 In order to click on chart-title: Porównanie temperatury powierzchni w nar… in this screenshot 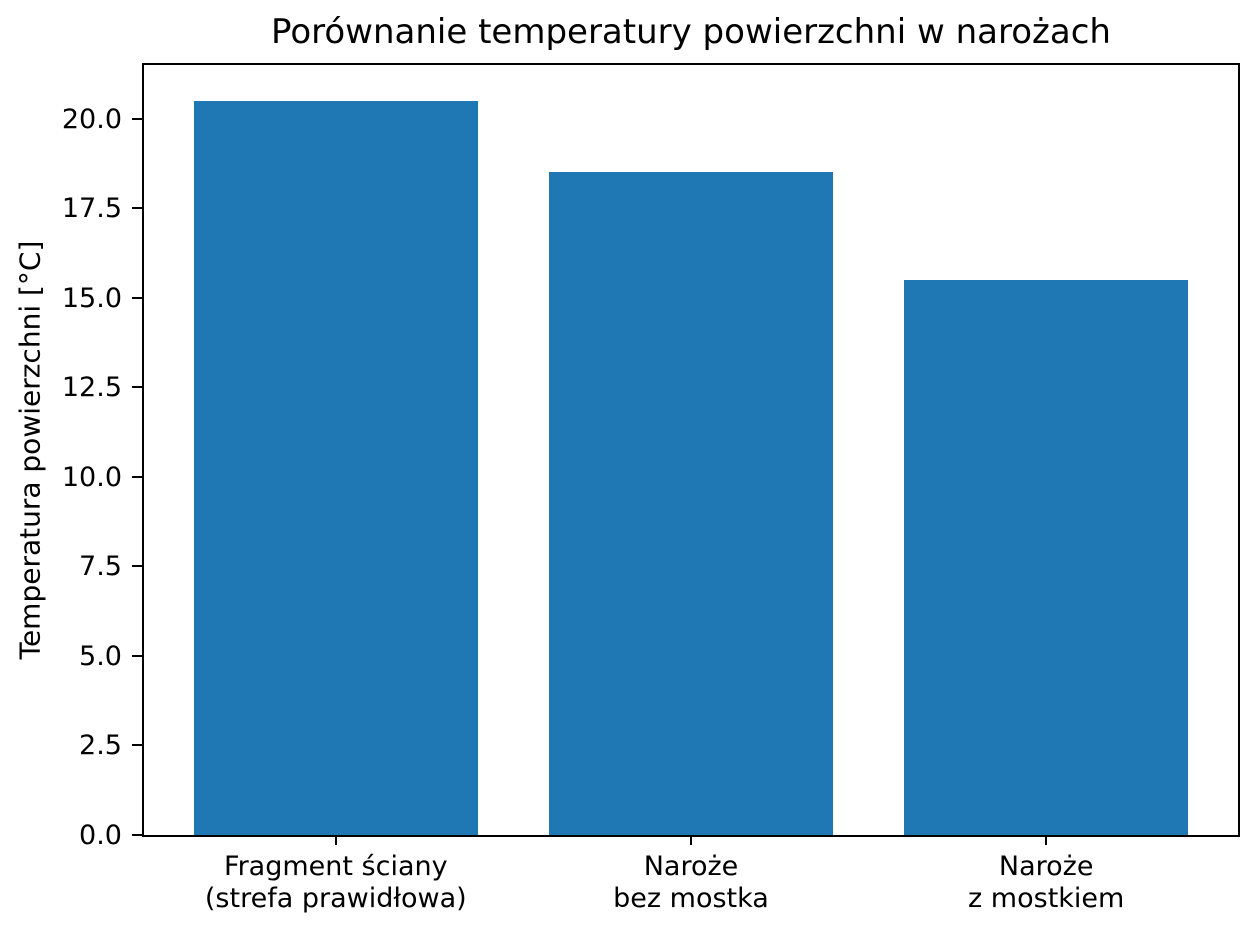, I will do `click(691, 32)`.